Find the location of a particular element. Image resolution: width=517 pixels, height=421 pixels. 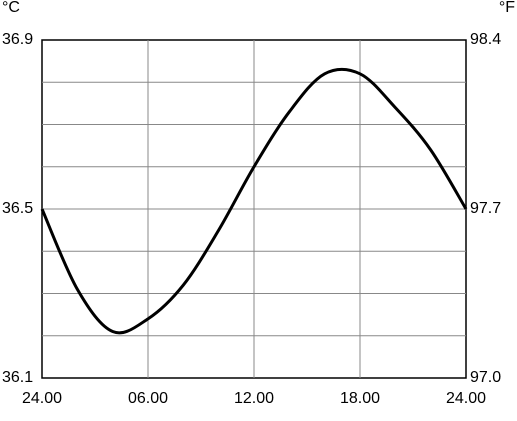

y2-tick-label: 97.0 is located at coordinates (485, 377).